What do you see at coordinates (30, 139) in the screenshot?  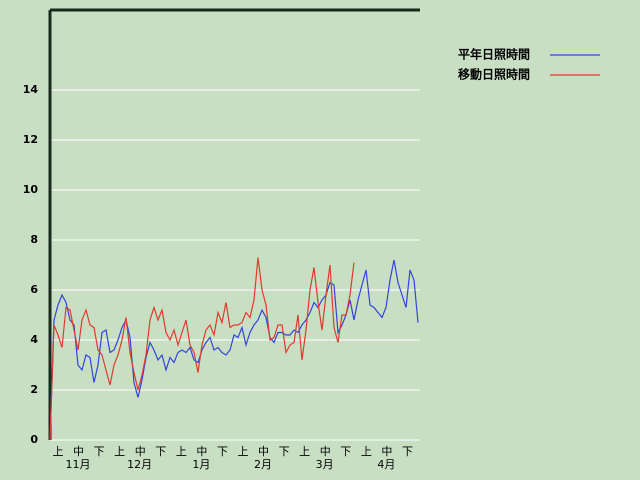 I see `y-tick-label: 12` at bounding box center [30, 139].